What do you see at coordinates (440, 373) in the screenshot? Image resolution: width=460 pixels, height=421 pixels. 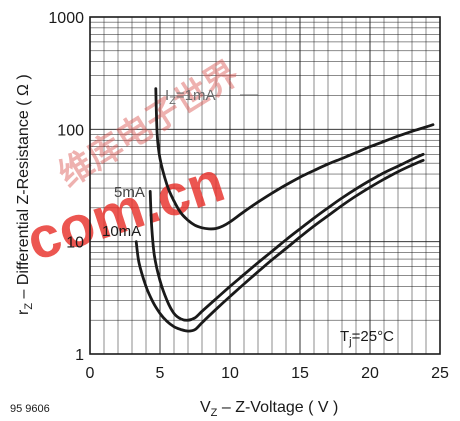 I see `x-tick-label: 25` at bounding box center [440, 373].